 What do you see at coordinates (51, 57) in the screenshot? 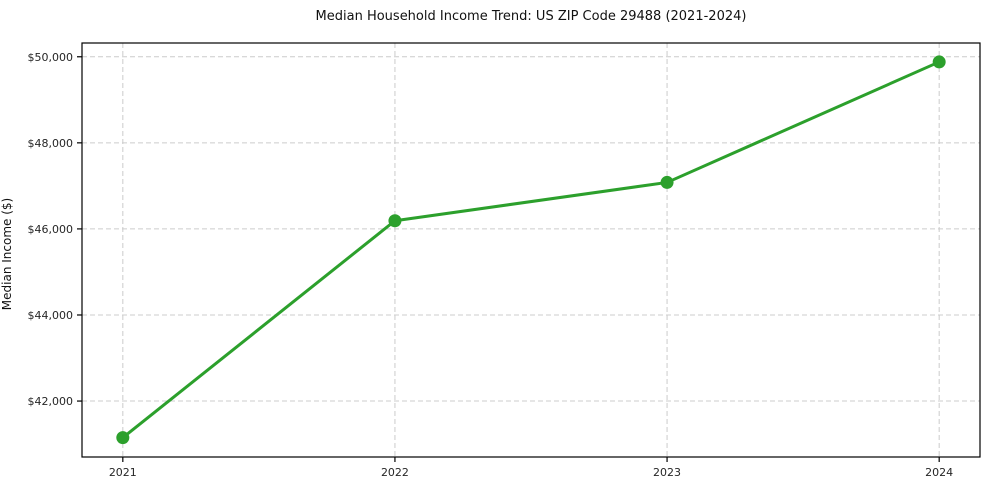
I see `y-tick-label: $50,000` at bounding box center [51, 57].